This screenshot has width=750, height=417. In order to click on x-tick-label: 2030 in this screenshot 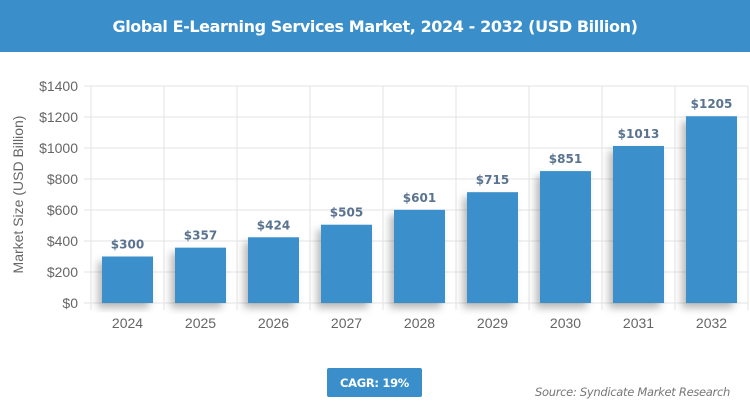, I will do `click(565, 323)`.